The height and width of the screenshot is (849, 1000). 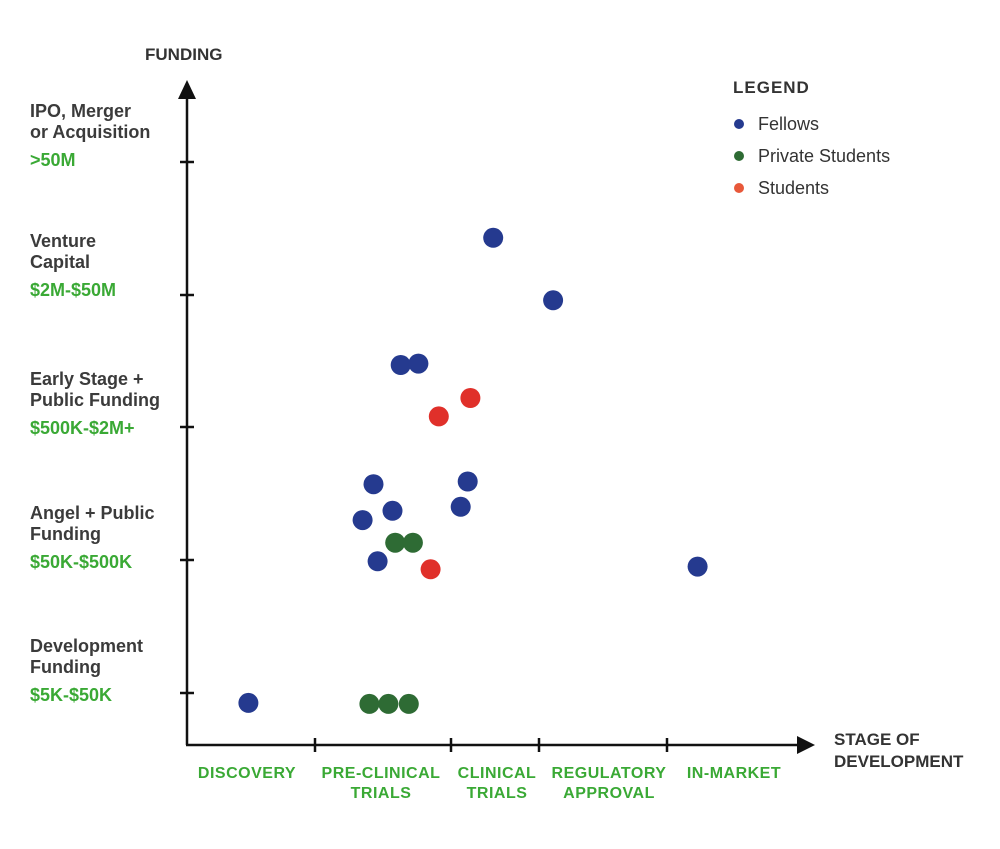 What do you see at coordinates (739, 188) in the screenshot?
I see `legend-marker-students` at bounding box center [739, 188].